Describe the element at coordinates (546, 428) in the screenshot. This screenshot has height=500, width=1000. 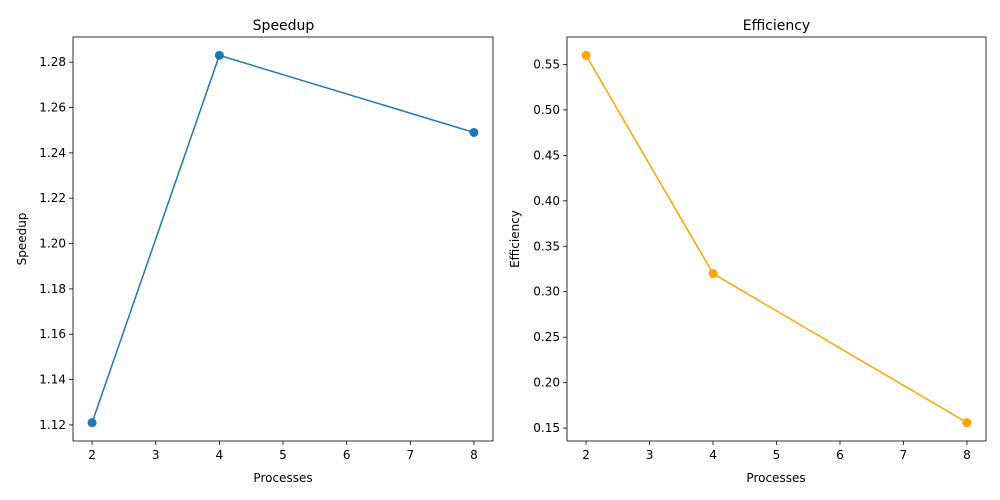
I see `y-tick-label: 0.15` at that location.